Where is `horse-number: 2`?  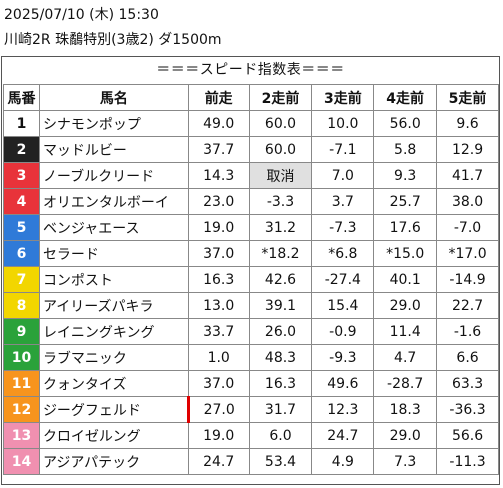 horse-number: 2 is located at coordinates (21, 149).